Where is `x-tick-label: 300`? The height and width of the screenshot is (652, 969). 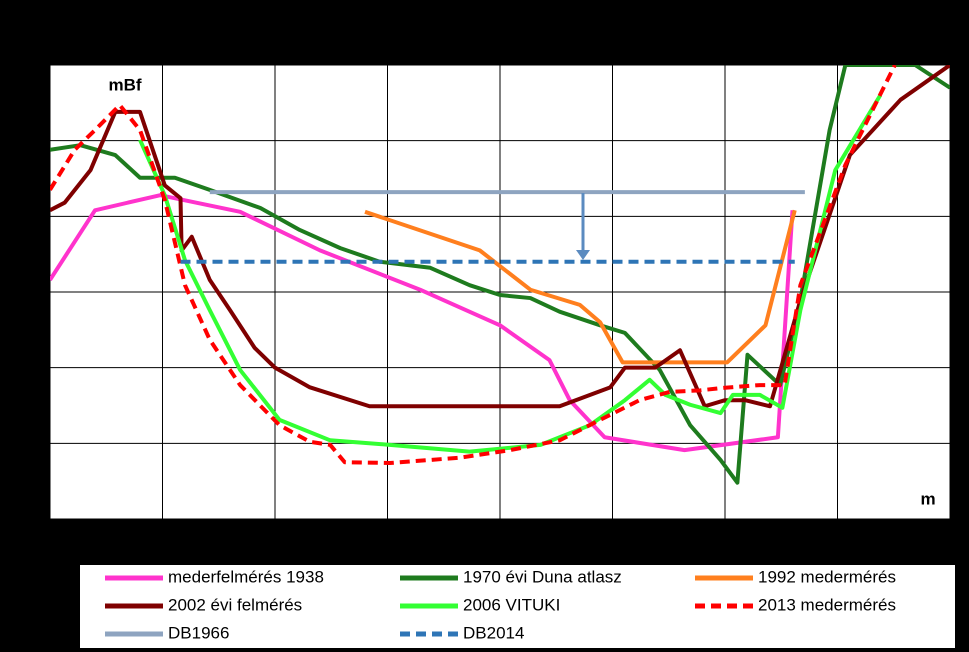 x-tick-label: 300 is located at coordinates (387, 531).